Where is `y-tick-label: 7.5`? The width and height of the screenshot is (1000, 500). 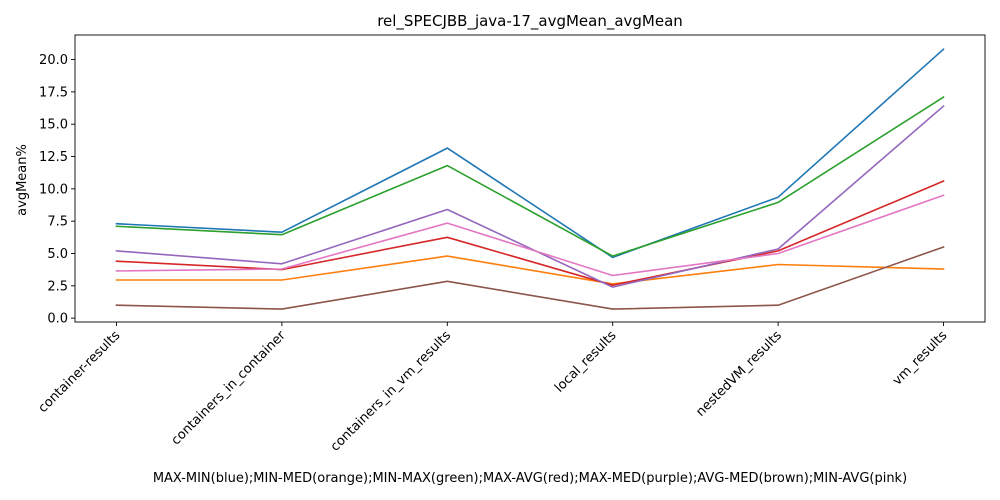
y-tick-label: 7.5 is located at coordinates (57, 222).